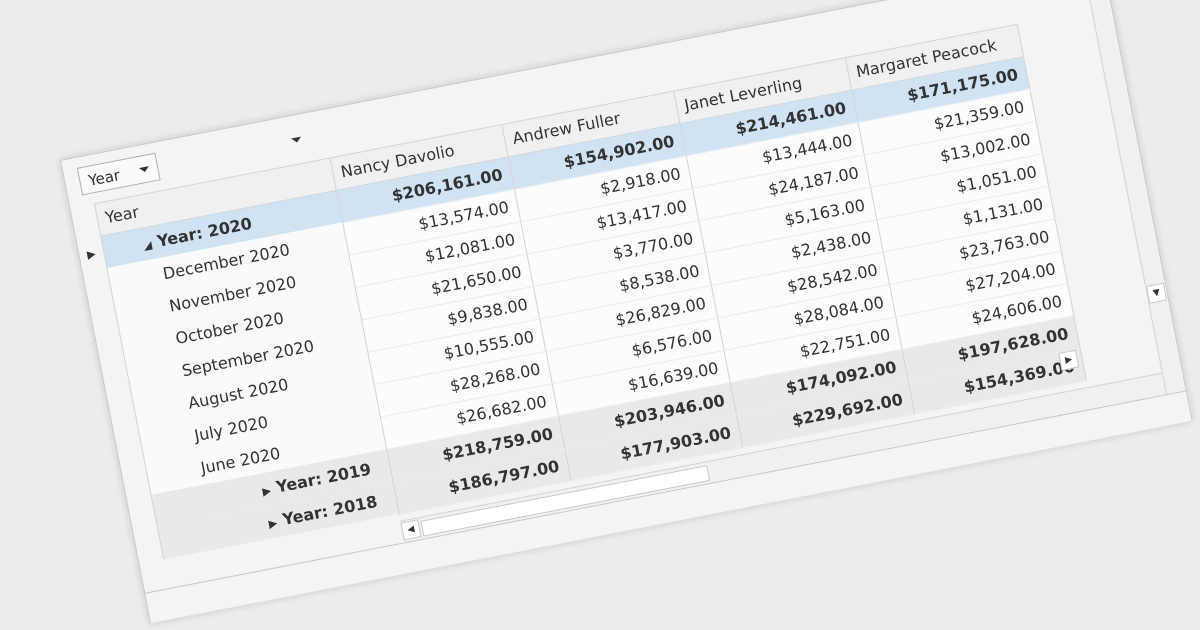 The height and width of the screenshot is (630, 1200). What do you see at coordinates (297, 142) in the screenshot?
I see `dropdown-arrow` at bounding box center [297, 142].